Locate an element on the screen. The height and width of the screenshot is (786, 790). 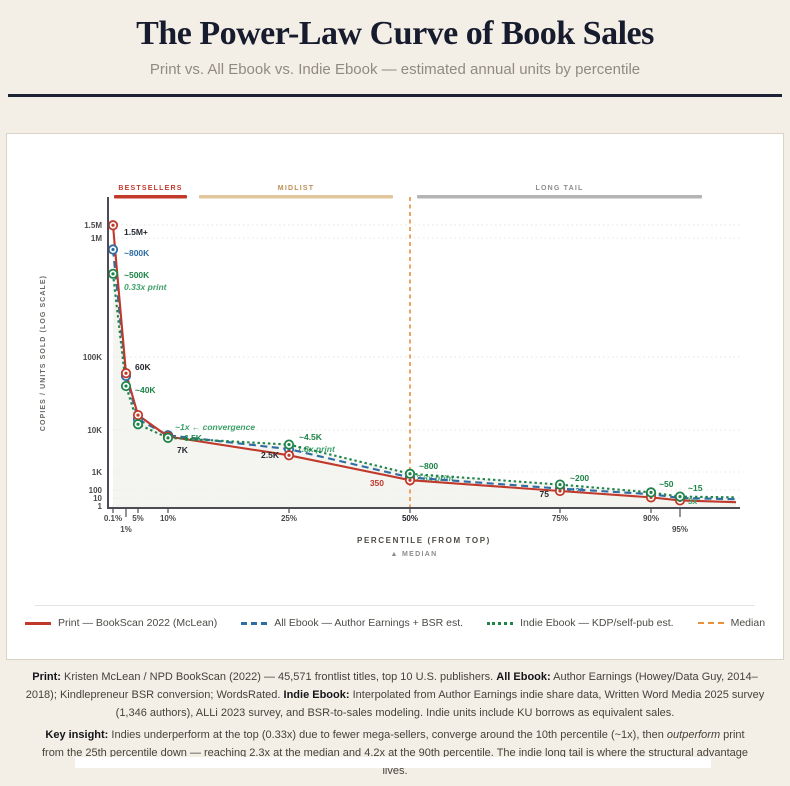
annotation: ~6.5K is located at coordinates (191, 438).